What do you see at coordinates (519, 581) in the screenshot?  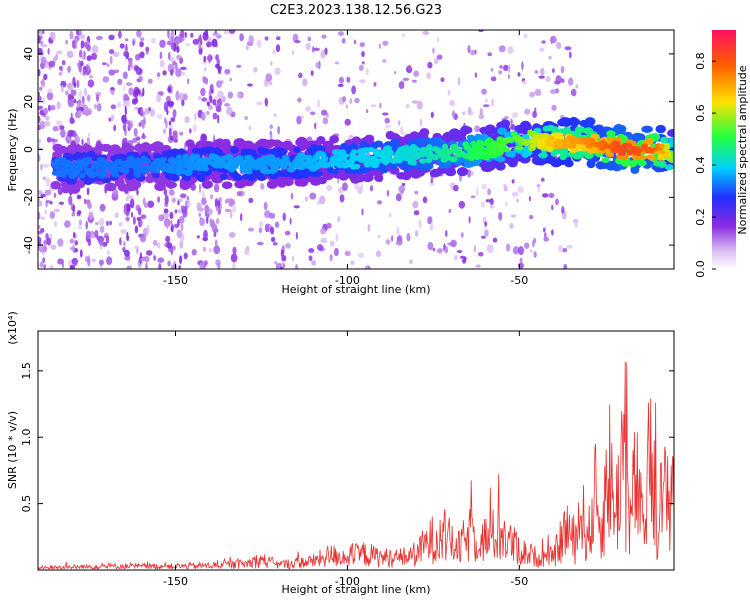 I see `x-tick-label: -50` at bounding box center [519, 581].